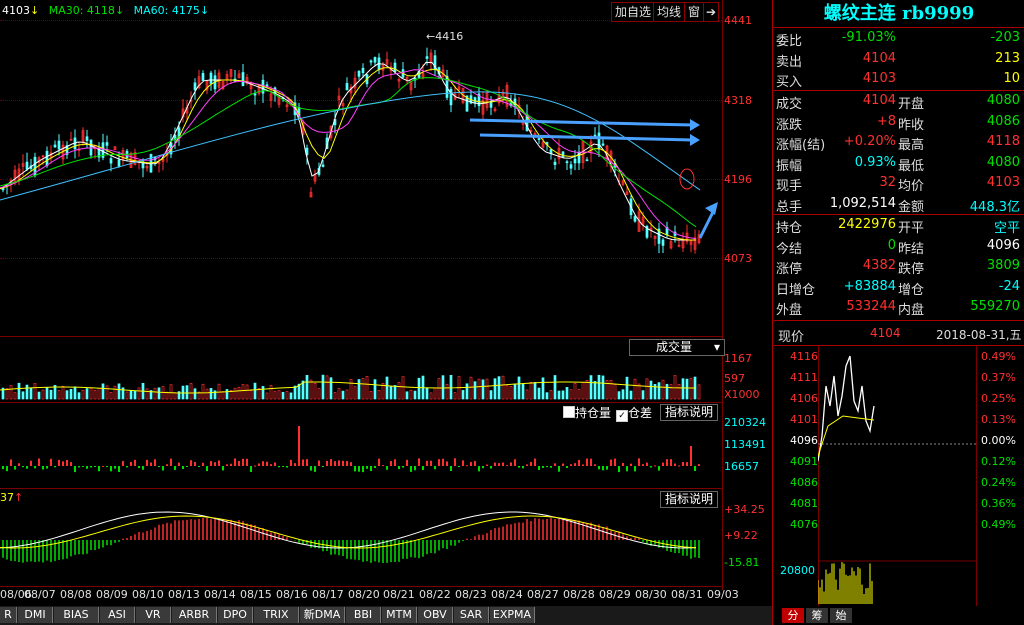 The height and width of the screenshot is (625, 1024). I want to click on oi-axis-label: 210324, so click(745, 422).